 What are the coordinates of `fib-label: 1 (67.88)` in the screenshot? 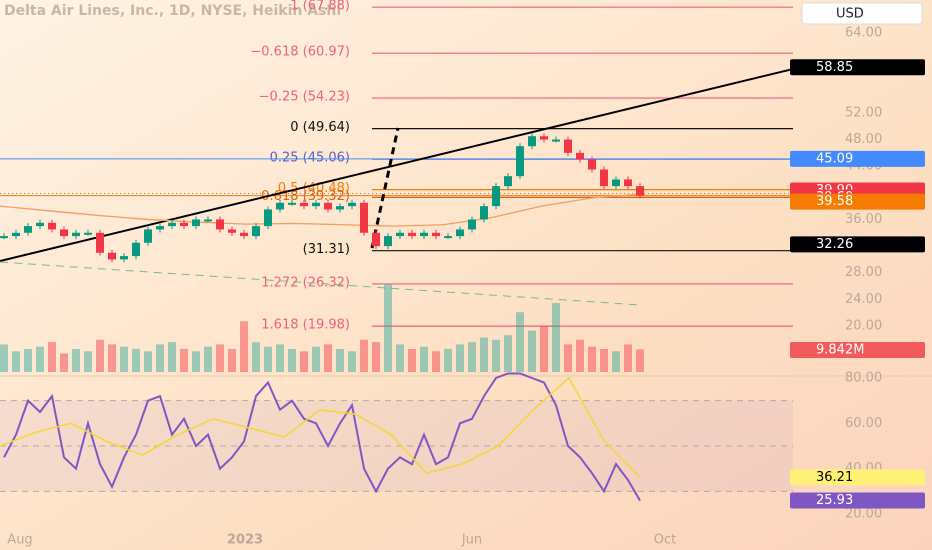 It's located at (320, 7).